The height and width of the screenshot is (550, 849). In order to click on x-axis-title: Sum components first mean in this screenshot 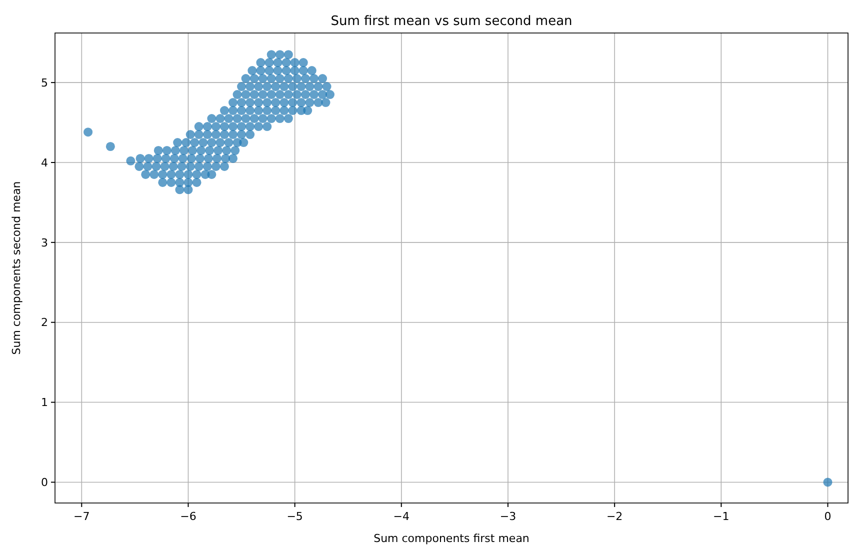, I will do `click(452, 538)`.